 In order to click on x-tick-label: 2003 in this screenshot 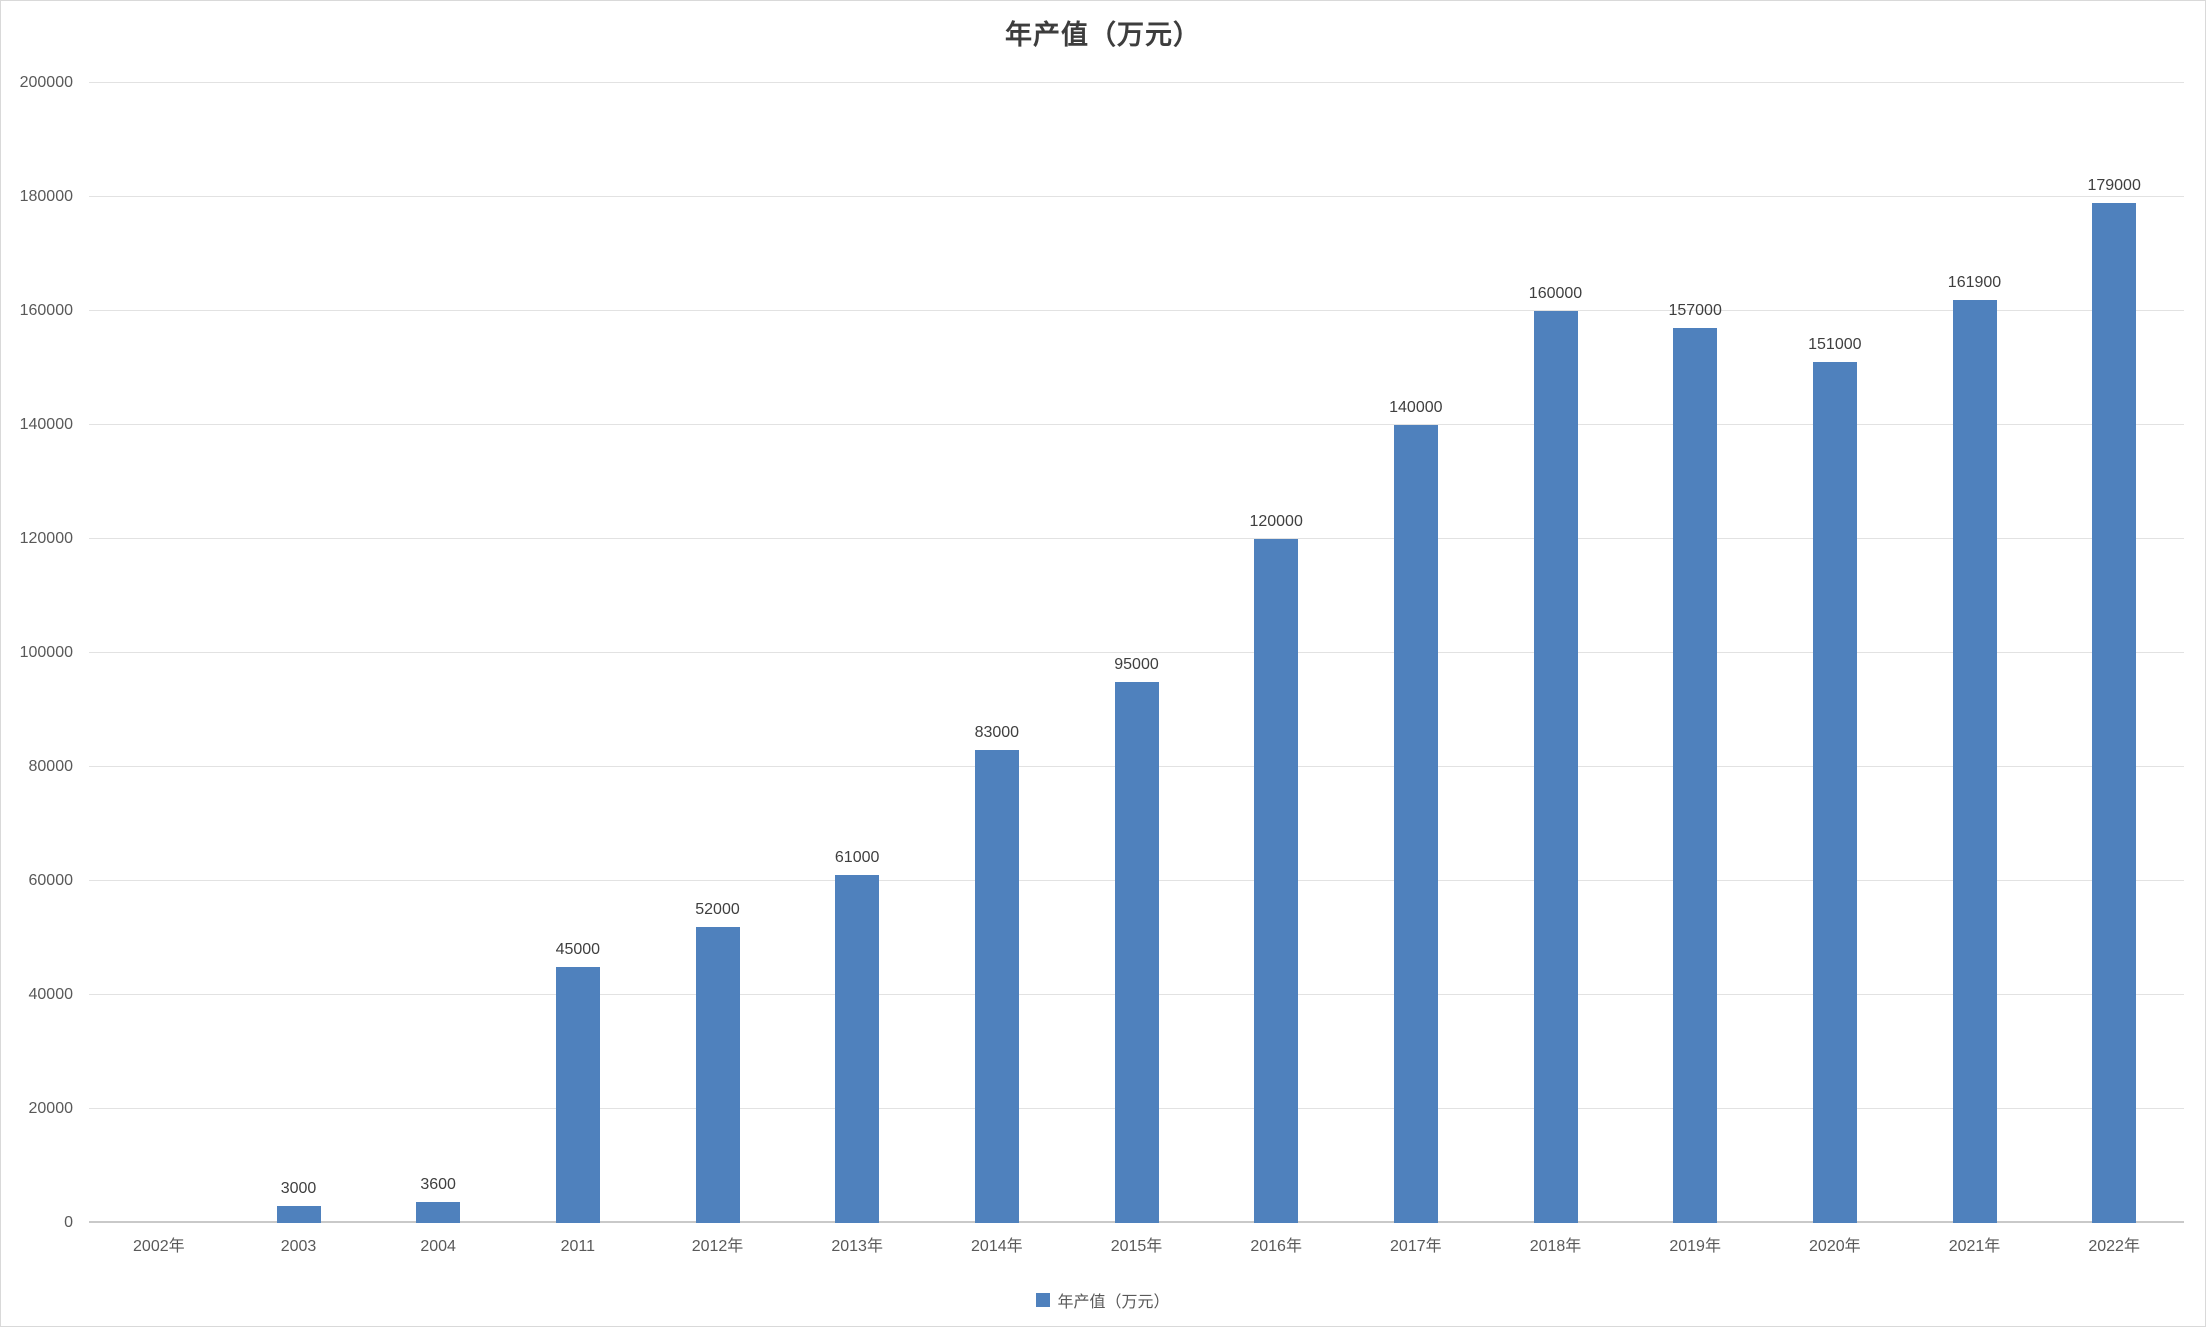, I will do `click(298, 1246)`.